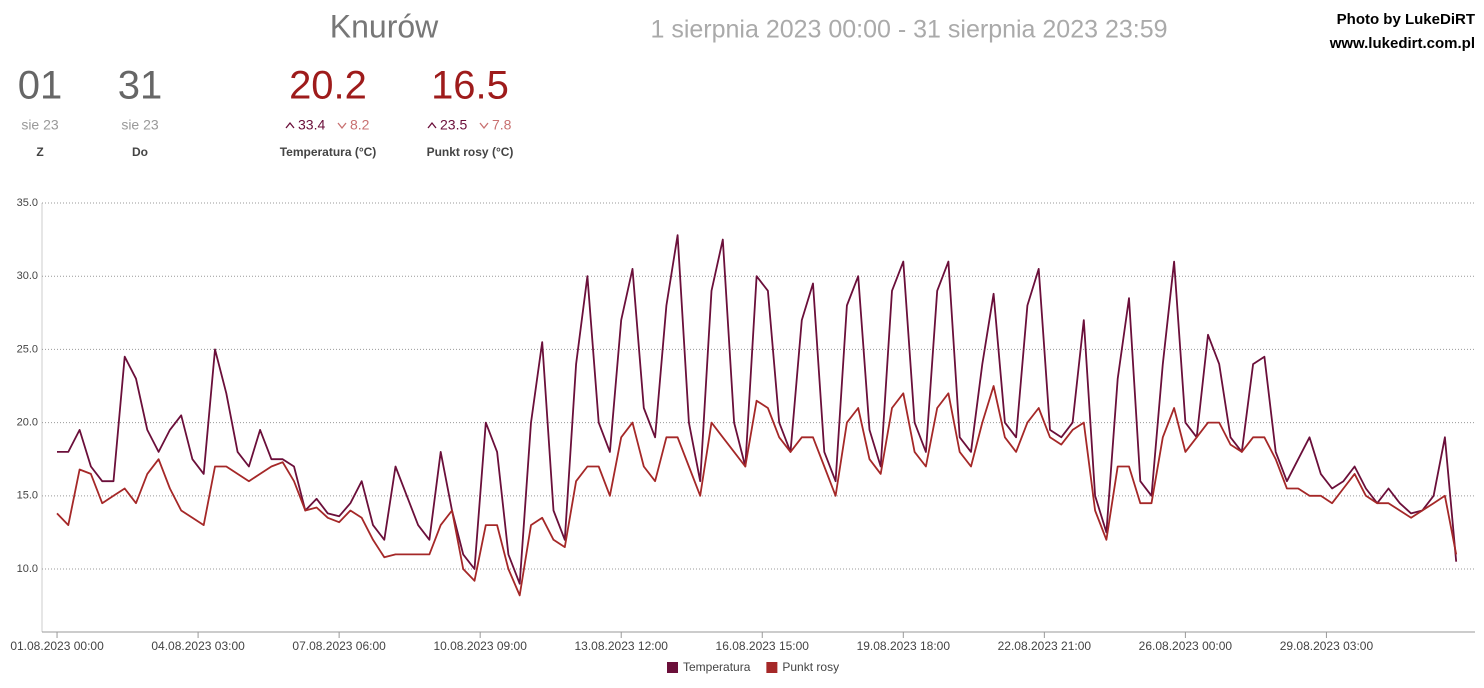  What do you see at coordinates (810, 667) in the screenshot?
I see `legend-label: Punkt rosy` at bounding box center [810, 667].